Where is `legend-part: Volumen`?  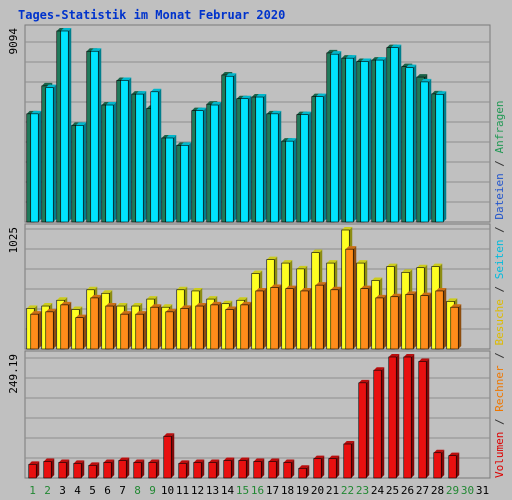
legend-part: Volumen is located at coordinates (499, 455).